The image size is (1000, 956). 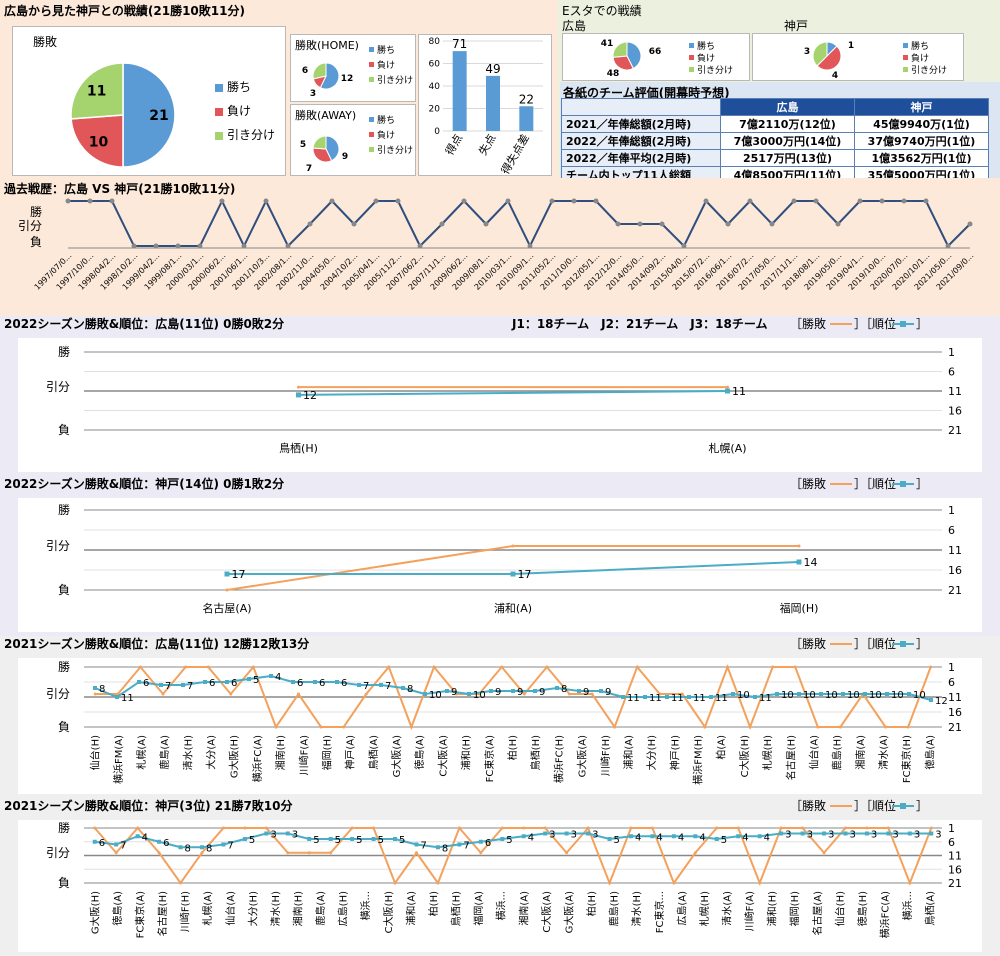 What do you see at coordinates (715, 70) in the screenshot?
I see `legend-label: 引き分け` at bounding box center [715, 70].